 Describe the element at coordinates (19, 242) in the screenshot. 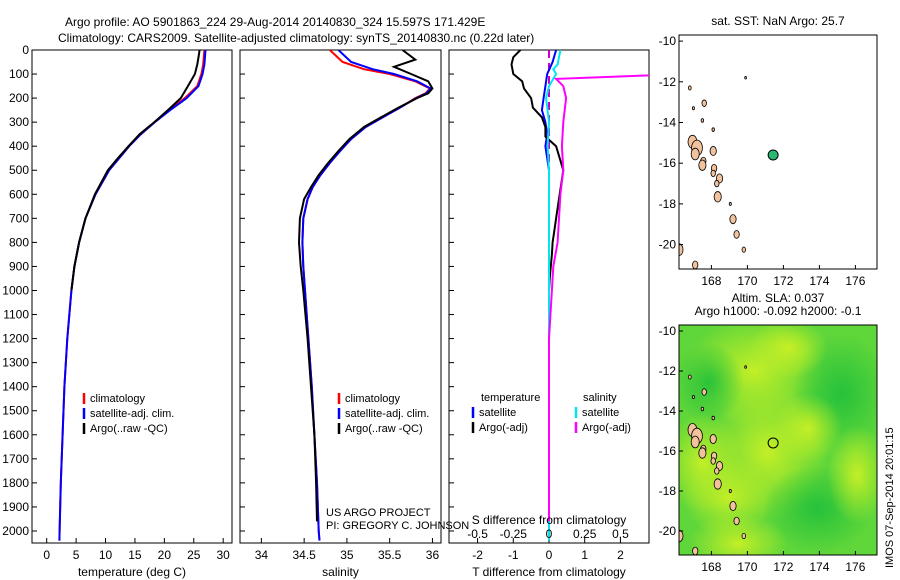

I see `temperature-ytick-label: 800` at that location.